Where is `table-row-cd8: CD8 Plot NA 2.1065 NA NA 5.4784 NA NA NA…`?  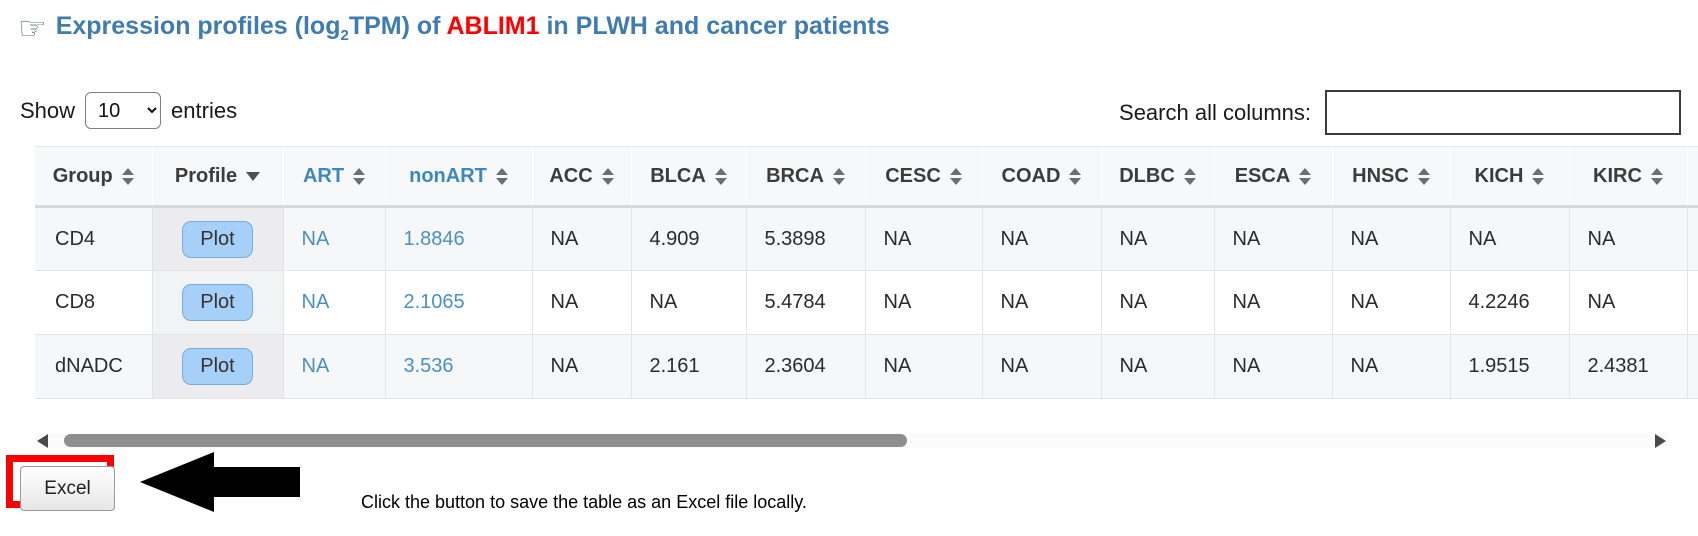
table-row-cd8: CD8 Plot NA 2.1065 NA NA 5.4784 NA NA NA… is located at coordinates (866, 302).